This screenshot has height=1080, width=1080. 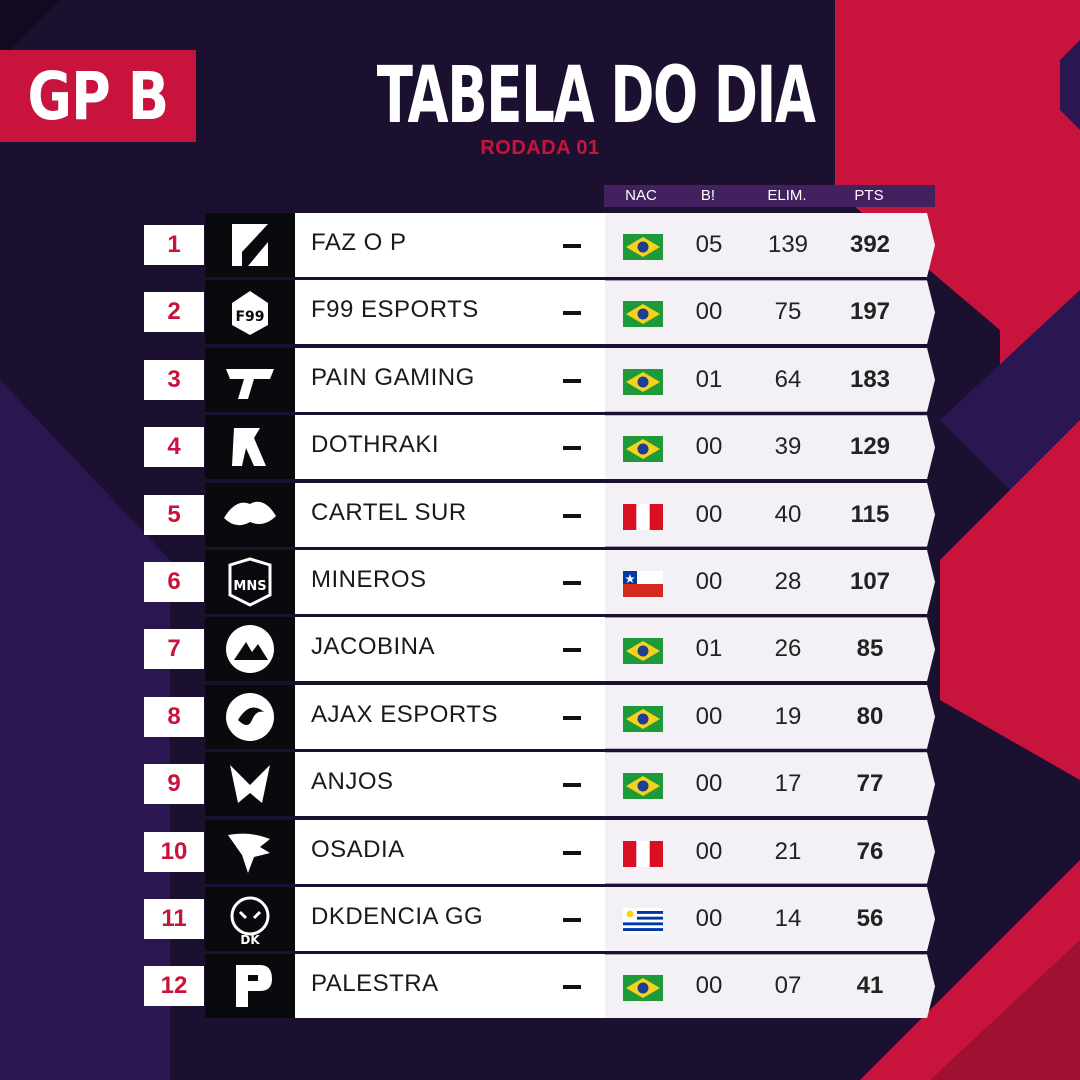 I want to click on osadia-logo-icon, so click(x=249, y=853).